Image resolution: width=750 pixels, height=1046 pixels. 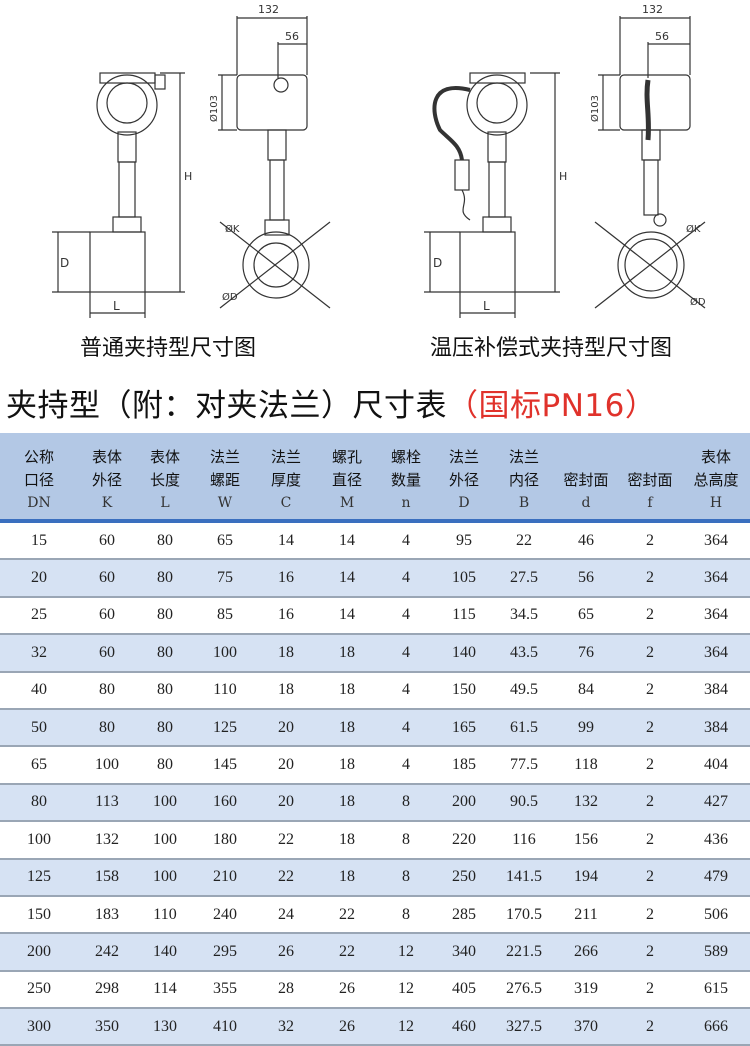 What do you see at coordinates (39, 503) in the screenshot?
I see `header-symbol: DN` at bounding box center [39, 503].